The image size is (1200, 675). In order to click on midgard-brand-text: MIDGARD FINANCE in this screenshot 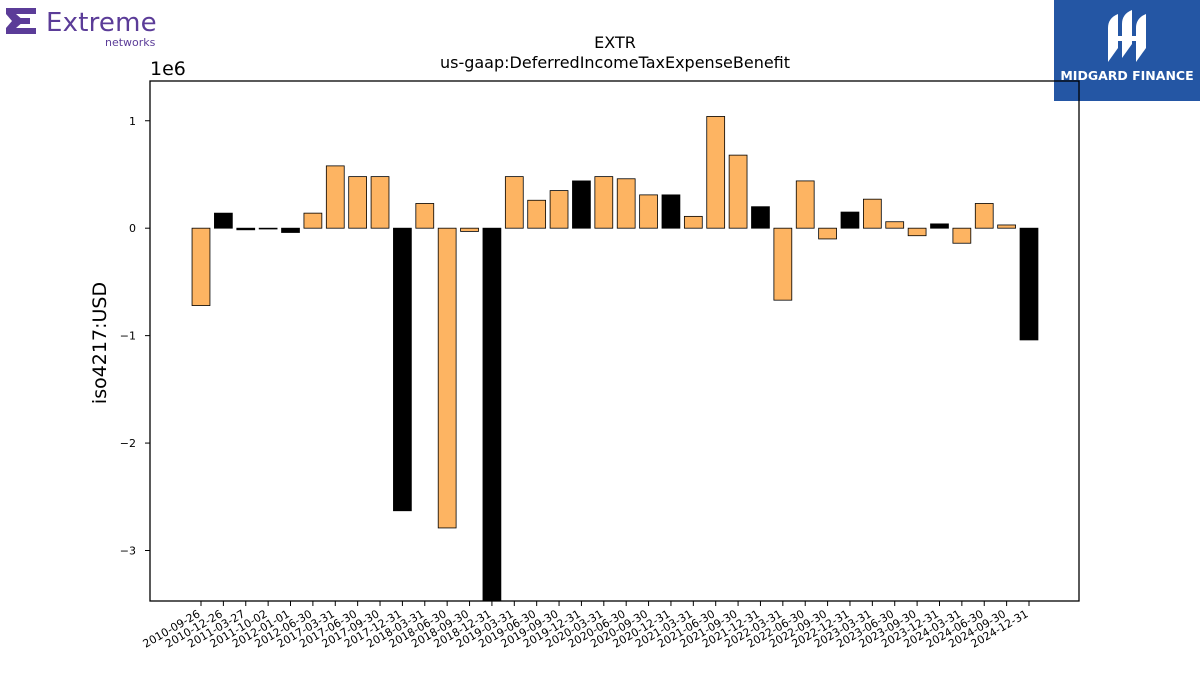, I will do `click(1127, 75)`.